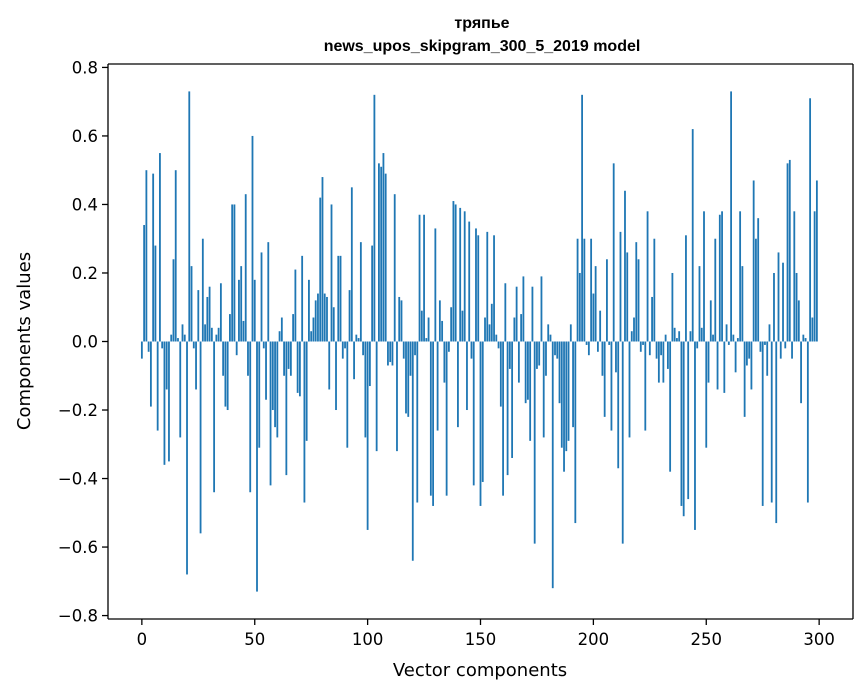 The height and width of the screenshot is (696, 867). Describe the element at coordinates (85, 136) in the screenshot. I see `y-tick-label: 0.6` at that location.